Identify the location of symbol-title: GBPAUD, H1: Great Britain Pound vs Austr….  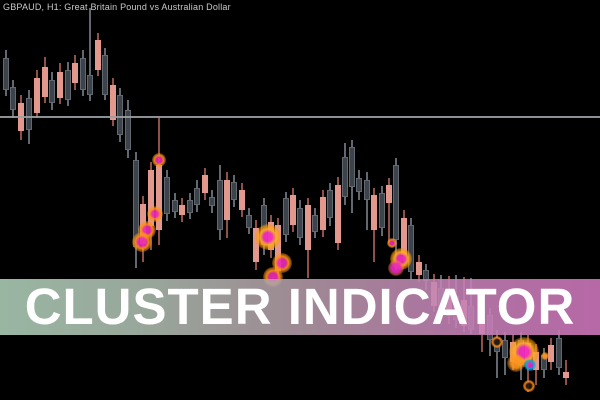
(117, 7).